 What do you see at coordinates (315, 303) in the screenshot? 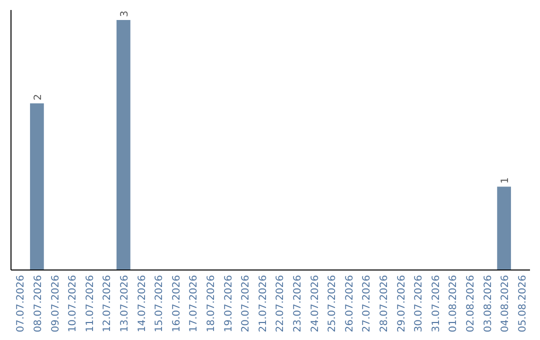
I see `x-tick-label: 24.07.2026` at bounding box center [315, 303].